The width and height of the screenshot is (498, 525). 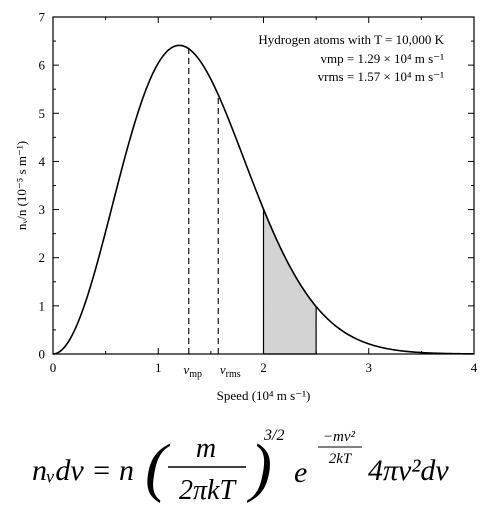 I want to click on x-tick-label: 3, so click(x=369, y=367).